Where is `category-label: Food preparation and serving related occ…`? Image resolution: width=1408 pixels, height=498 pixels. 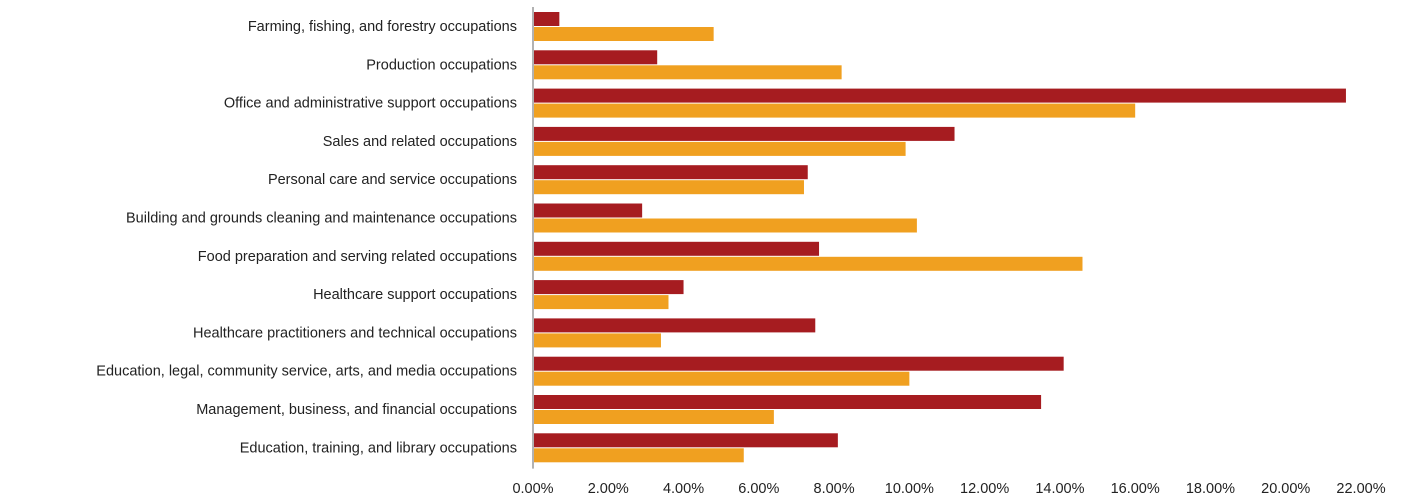 category-label: Food preparation and serving related occ… is located at coordinates (357, 257).